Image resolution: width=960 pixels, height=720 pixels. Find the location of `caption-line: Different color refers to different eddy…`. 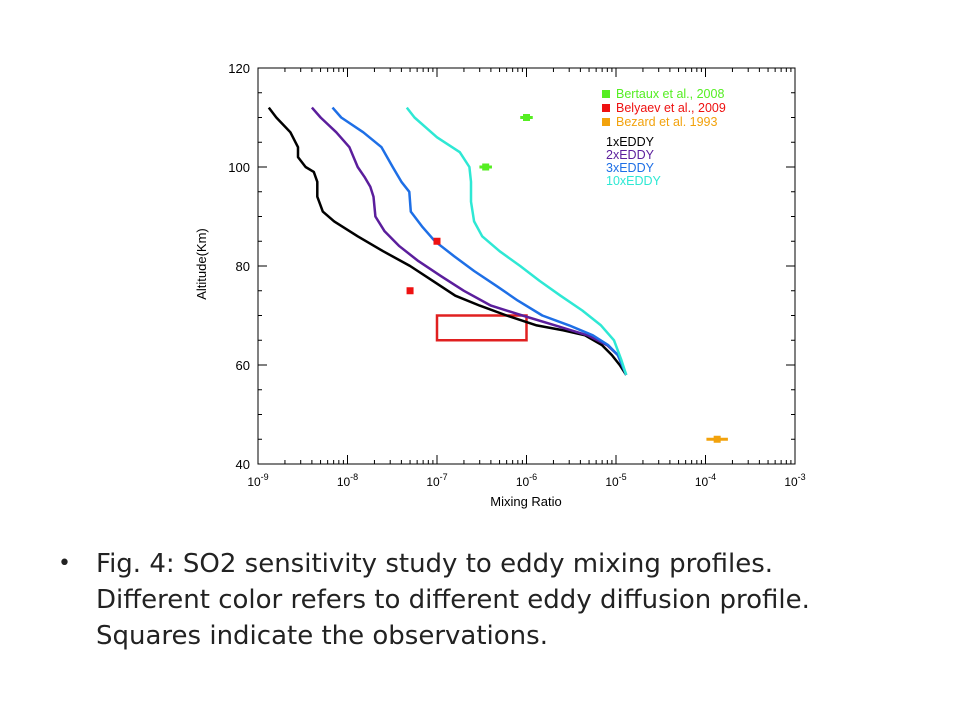

caption-line: Different color refers to different eddy… is located at coordinates (453, 600).